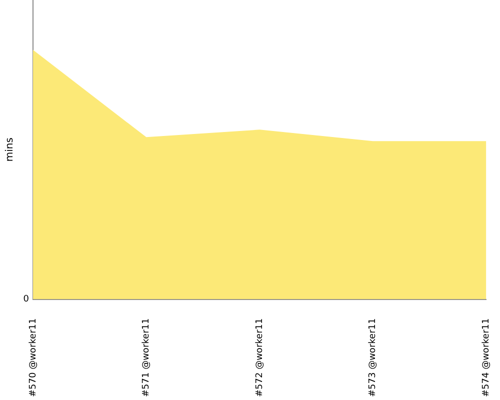  Describe the element at coordinates (373, 358) in the screenshot. I see `x-tick-label: #573 @worker11` at that location.